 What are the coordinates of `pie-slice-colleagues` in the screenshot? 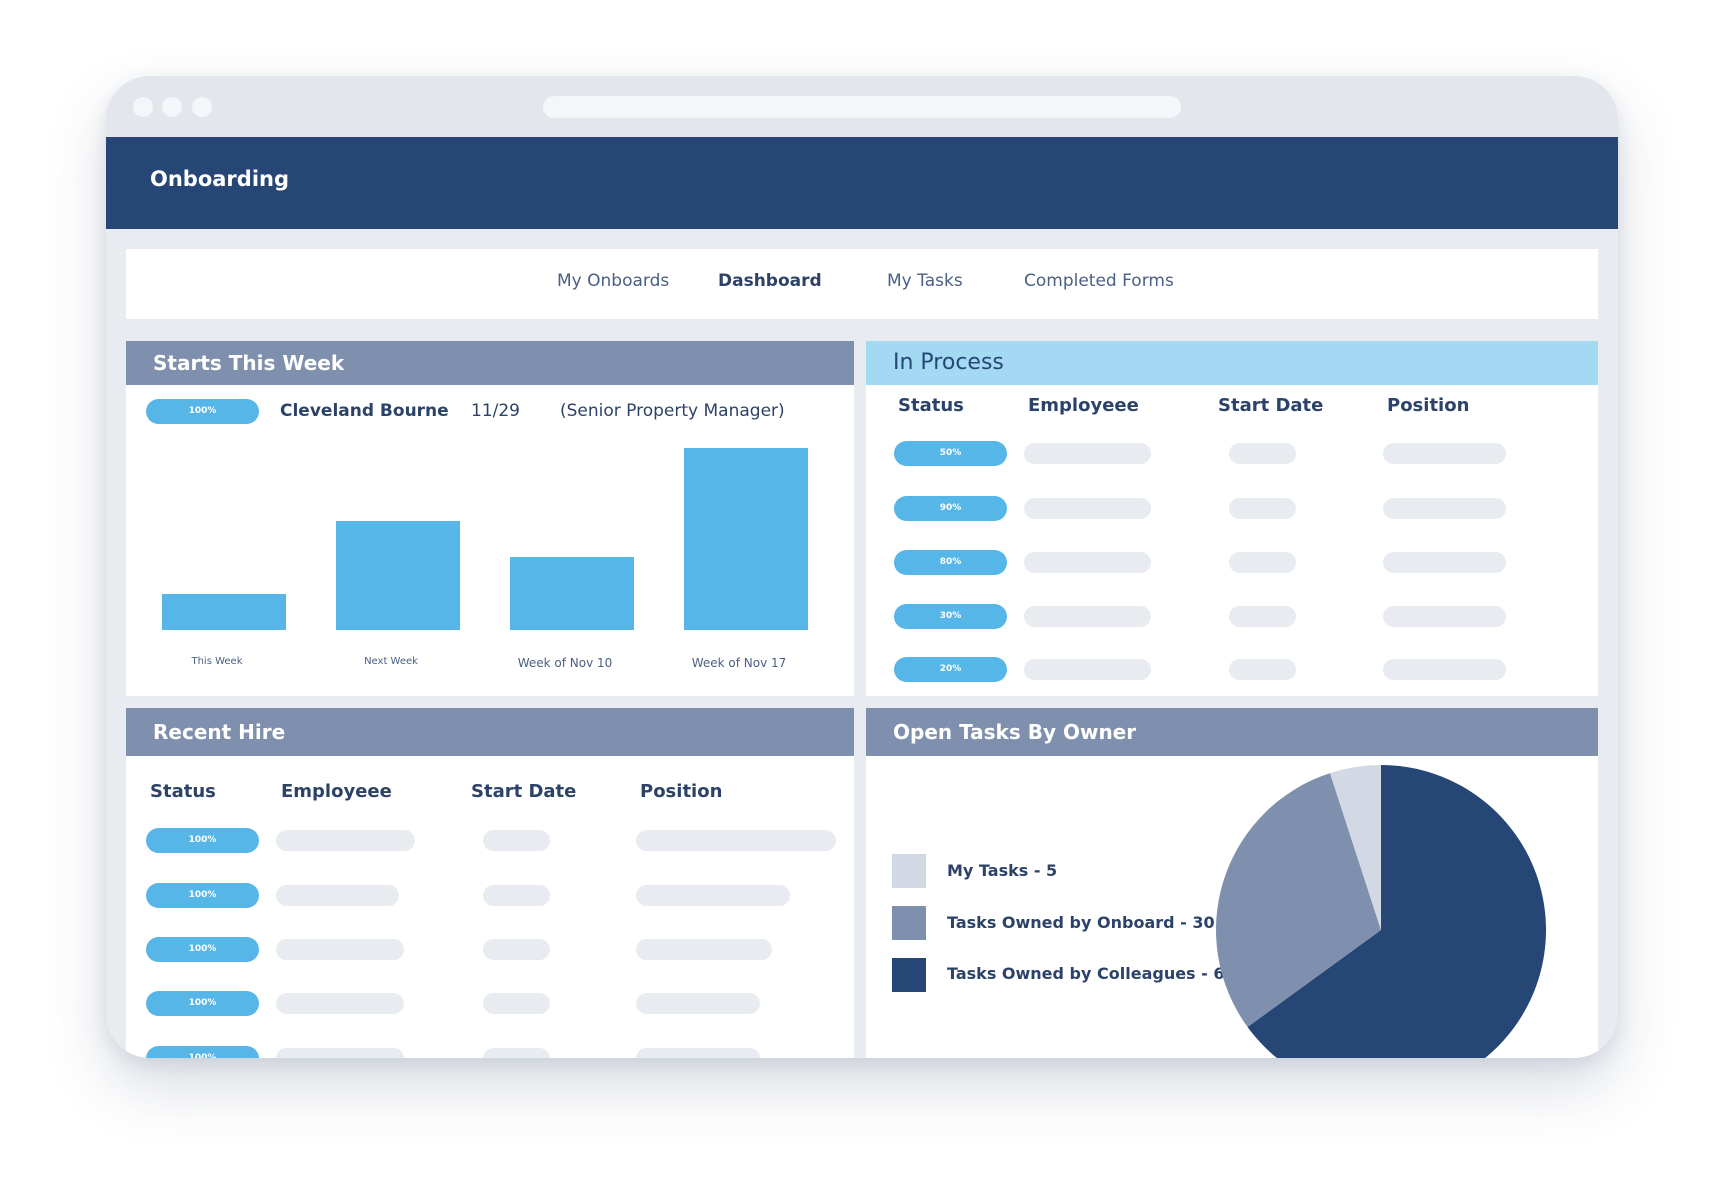 It's located at (1396, 911).